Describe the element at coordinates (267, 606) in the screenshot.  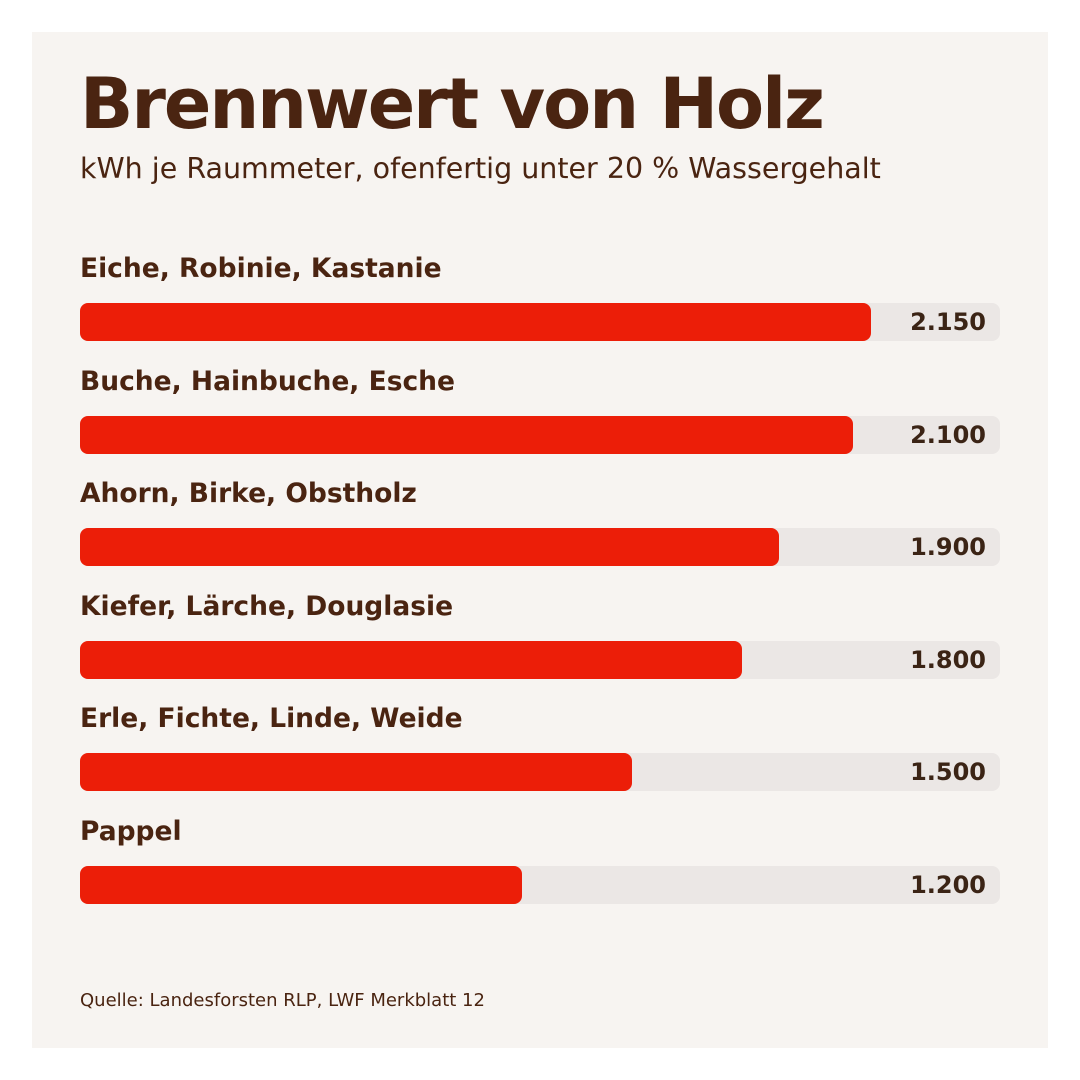
I see `bar-category-label: Kiefer, Lärche, Douglasie` at that location.